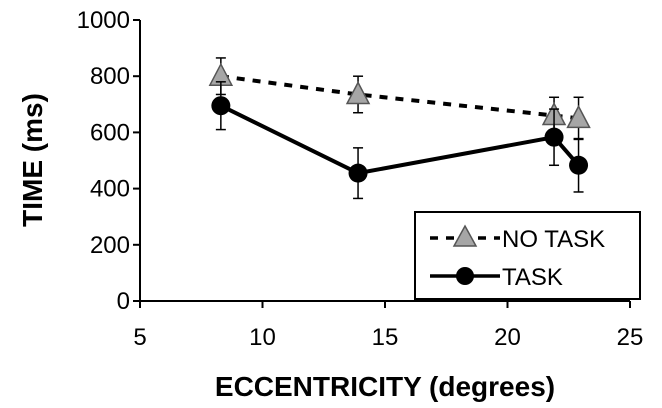 The width and height of the screenshot is (662, 408). Describe the element at coordinates (110, 245) in the screenshot. I see `y-tick-label: 200` at that location.